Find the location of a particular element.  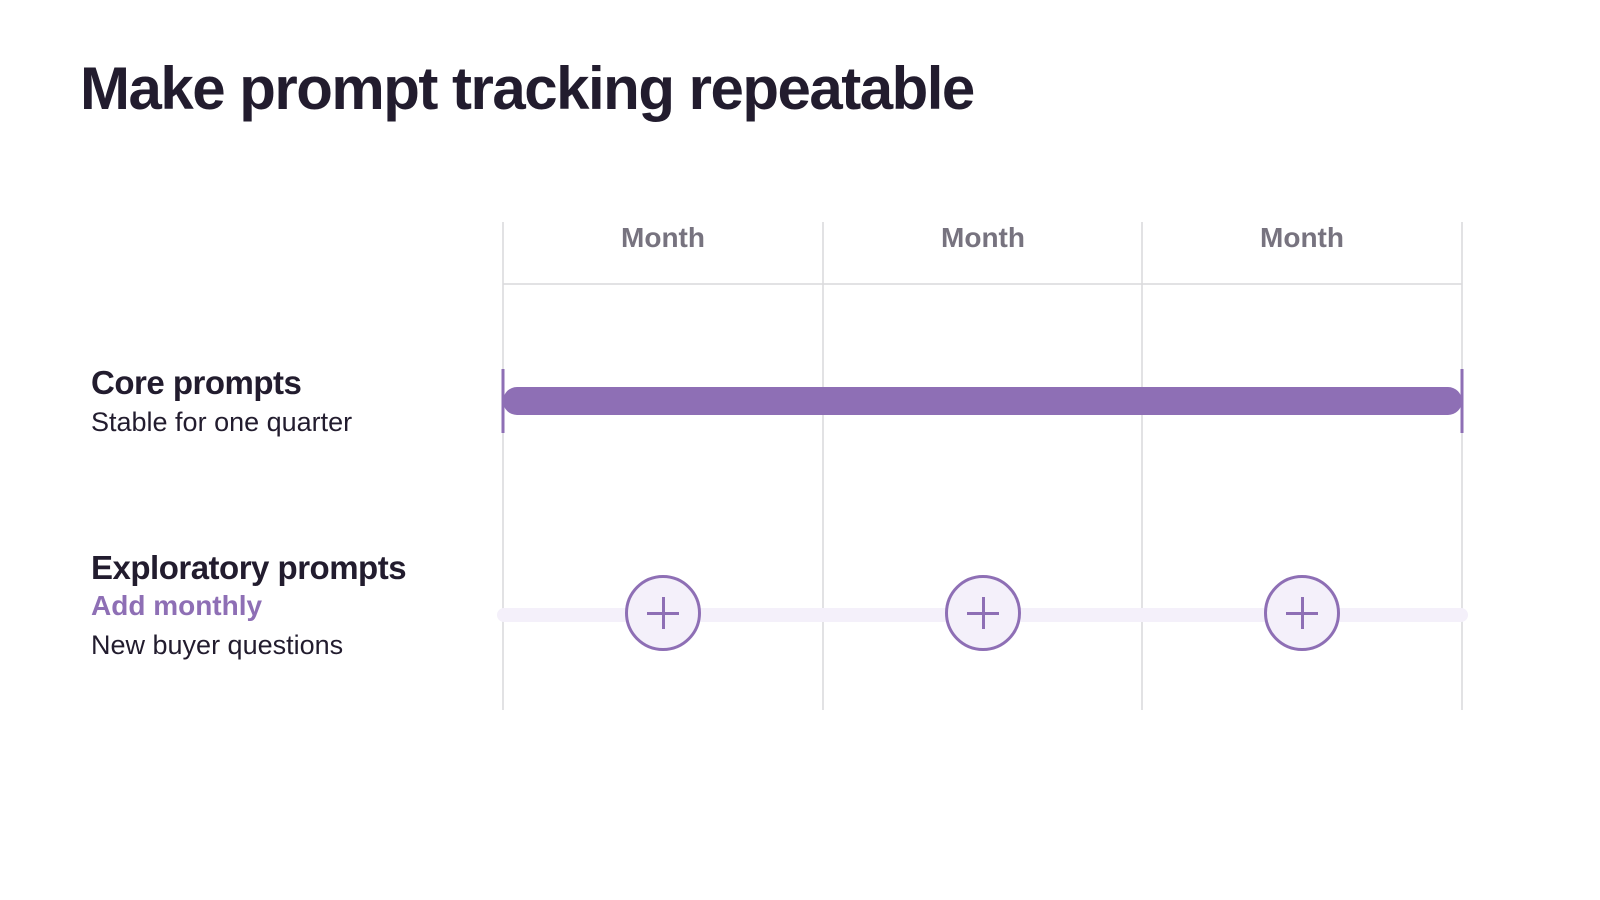

row-title-exploratory: Exploratory prompts is located at coordinates (249, 567).